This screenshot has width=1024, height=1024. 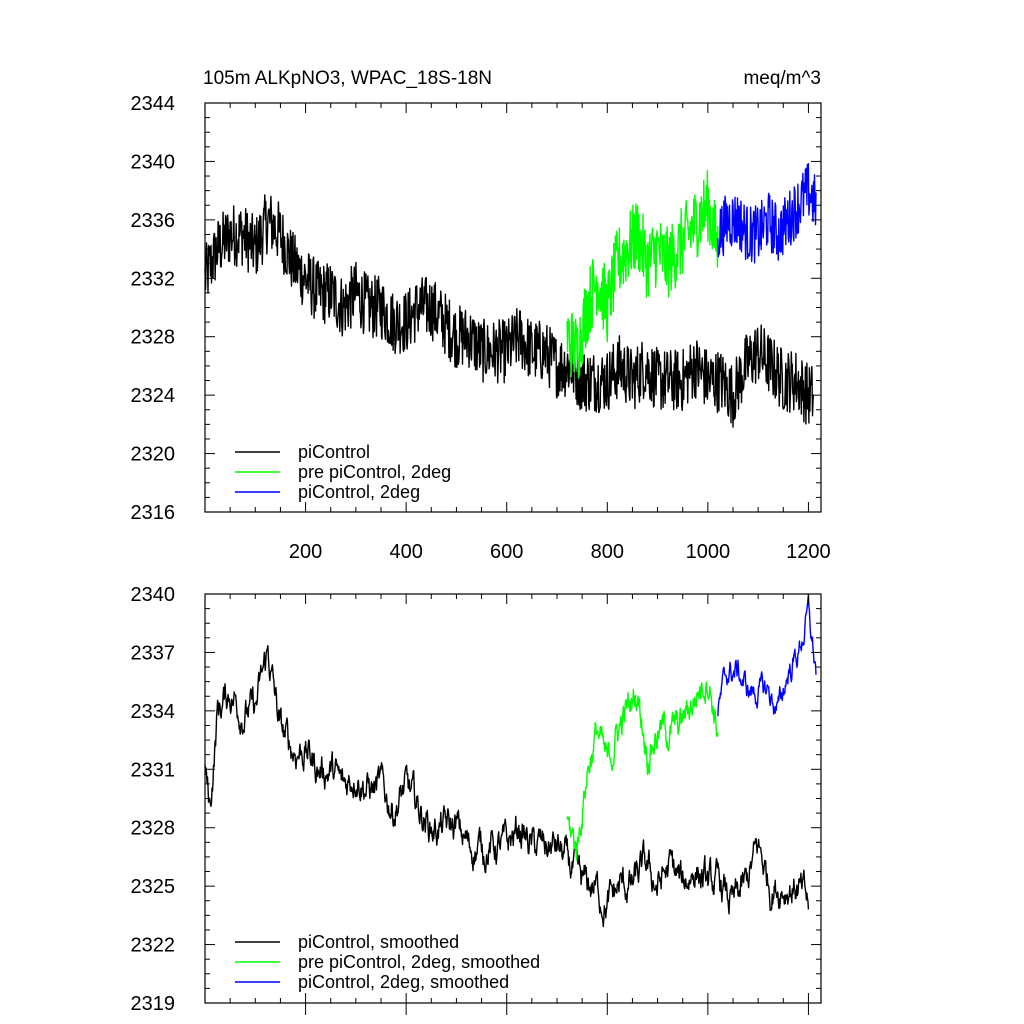 What do you see at coordinates (607, 552) in the screenshot?
I see `x-tick-label: 800` at bounding box center [607, 552].